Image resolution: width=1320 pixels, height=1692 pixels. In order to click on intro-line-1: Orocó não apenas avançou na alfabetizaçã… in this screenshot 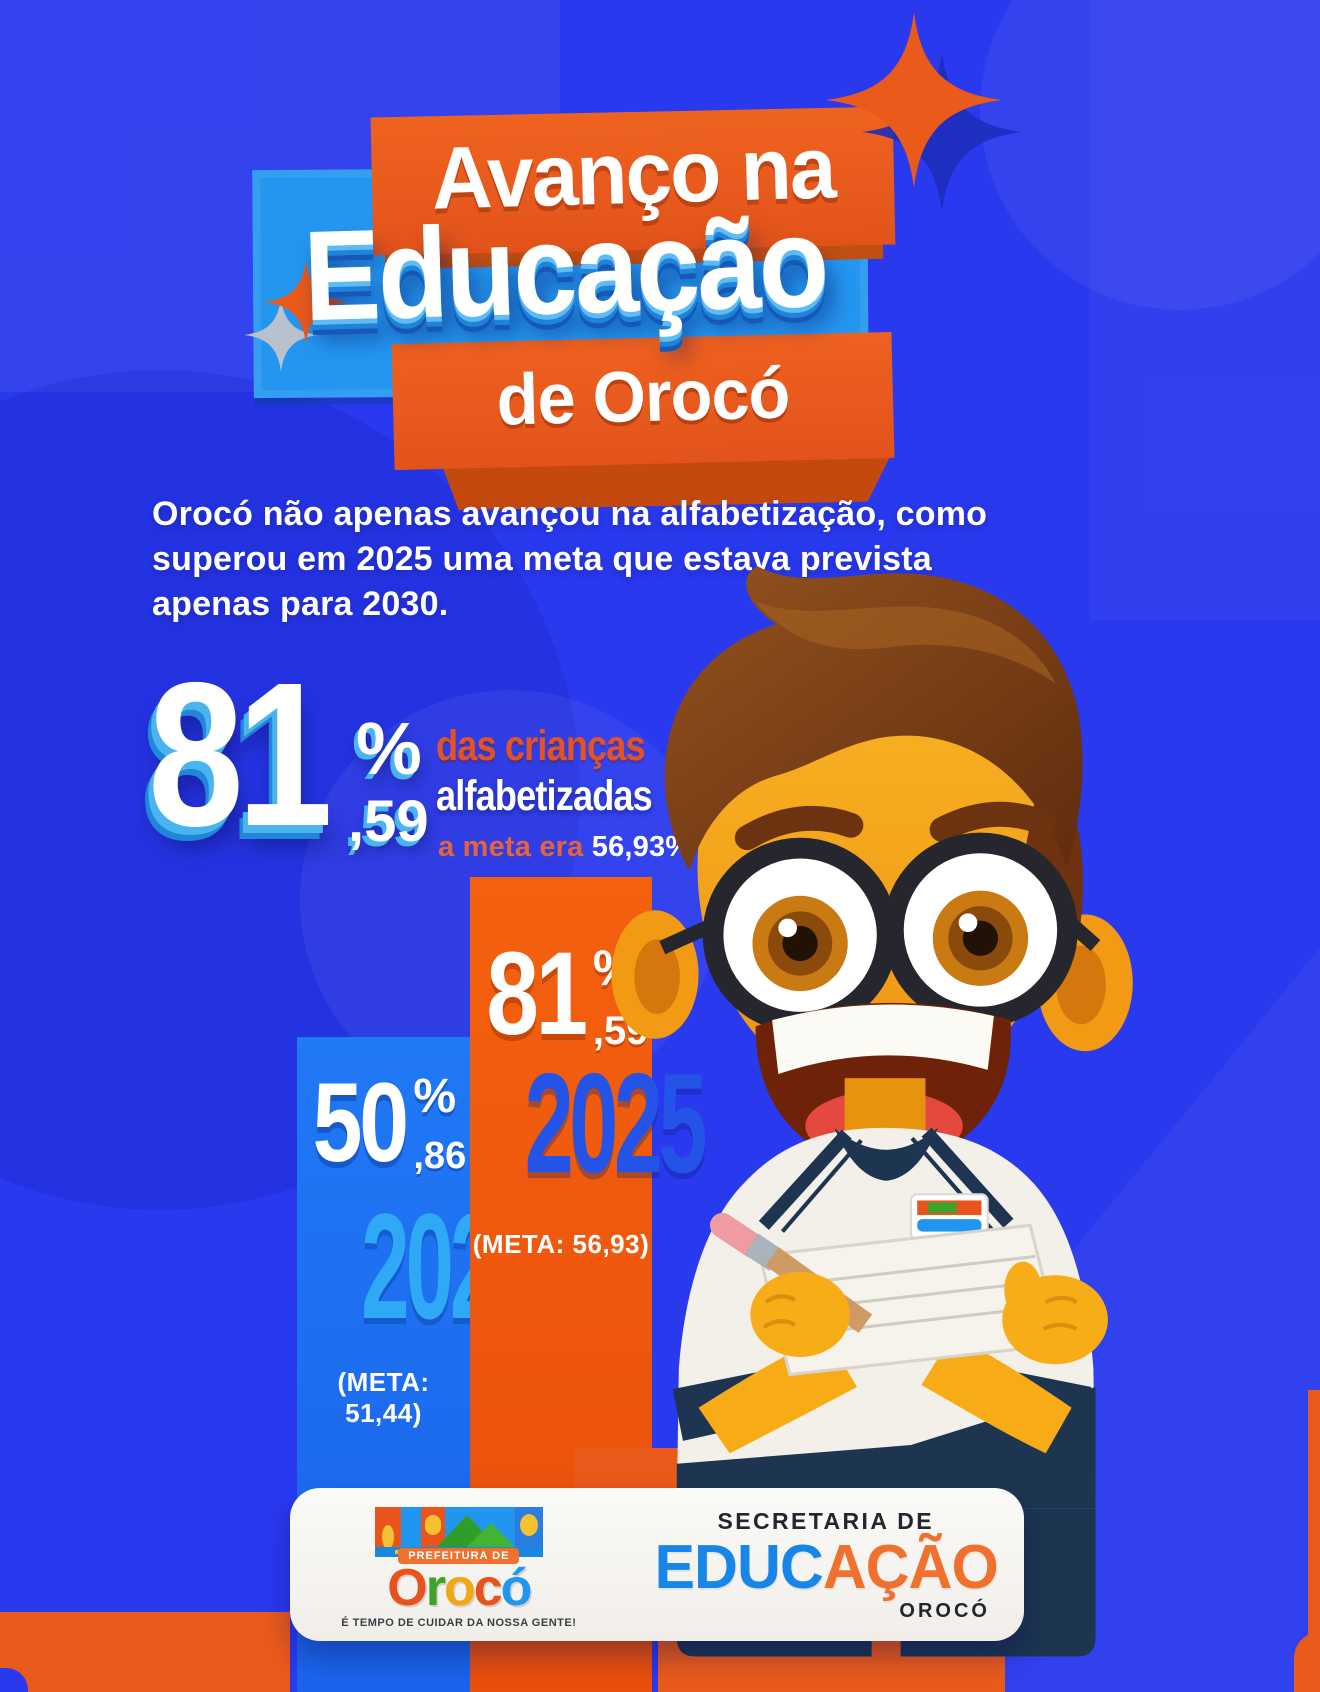, I will do `click(570, 514)`.